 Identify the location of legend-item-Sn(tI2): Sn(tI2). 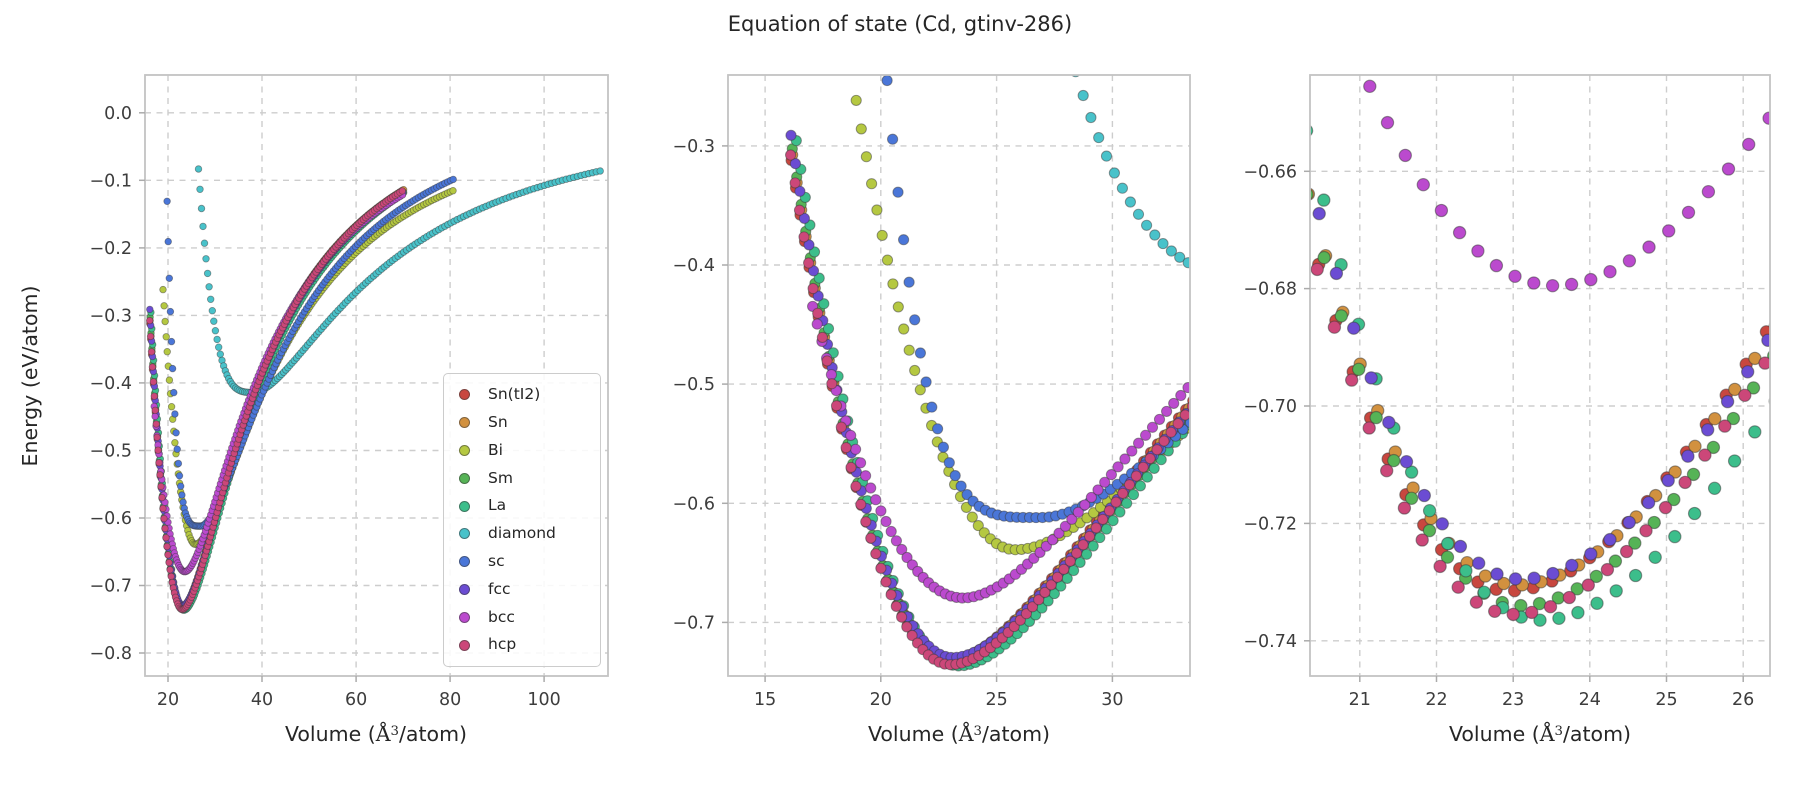
(529, 395).